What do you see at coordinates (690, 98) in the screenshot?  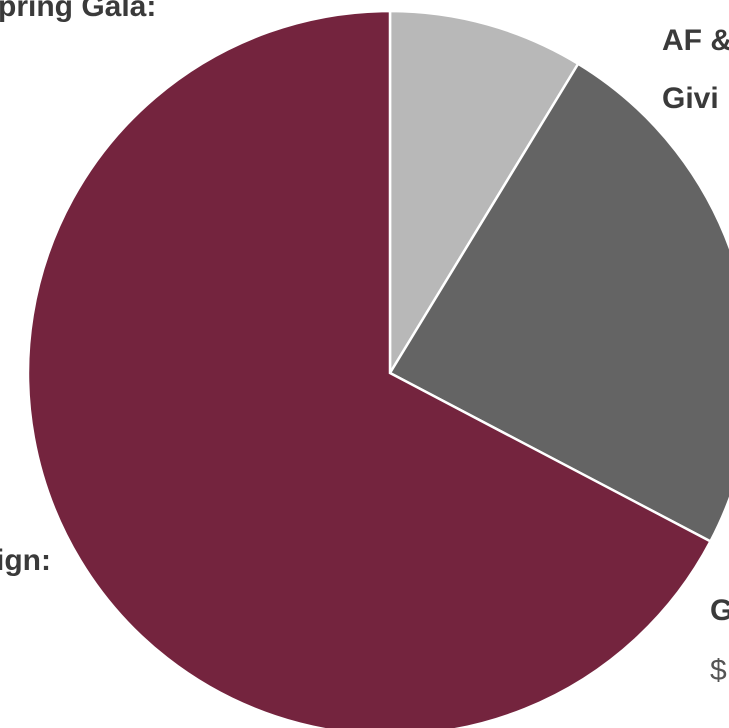 I see `slice-label: Givi` at bounding box center [690, 98].